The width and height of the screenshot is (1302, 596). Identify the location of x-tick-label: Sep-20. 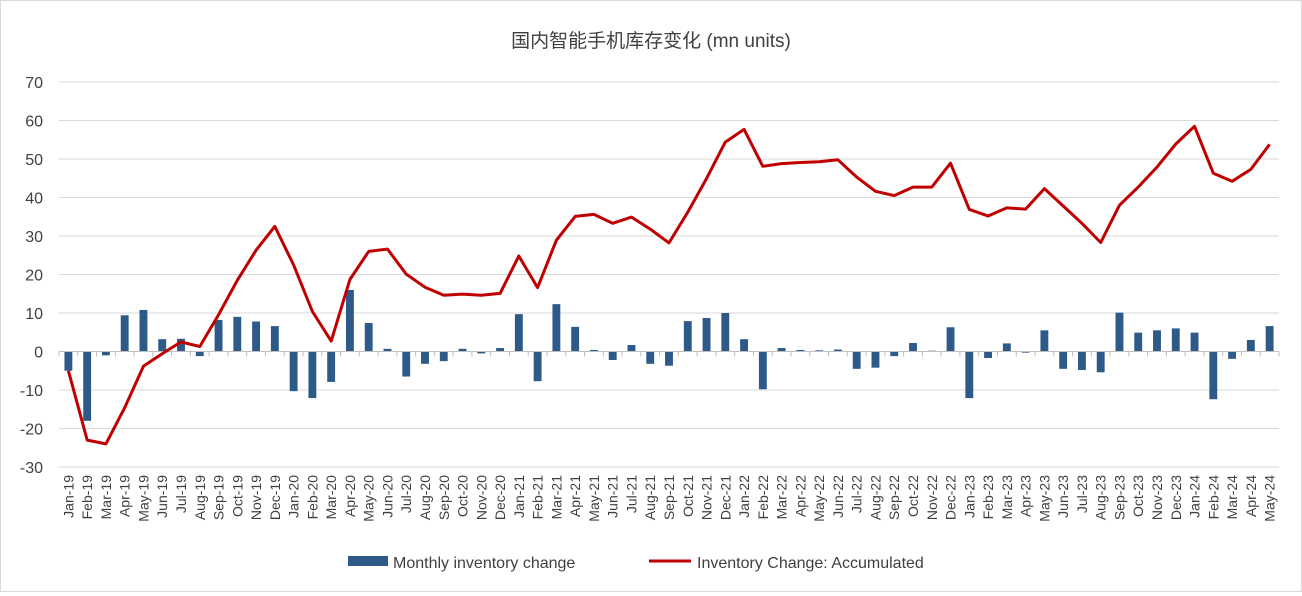
(444, 497).